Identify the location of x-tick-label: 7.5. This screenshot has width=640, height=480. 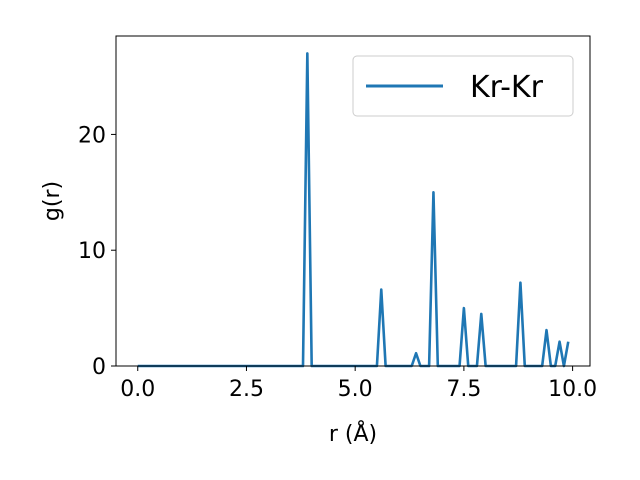
(463, 389).